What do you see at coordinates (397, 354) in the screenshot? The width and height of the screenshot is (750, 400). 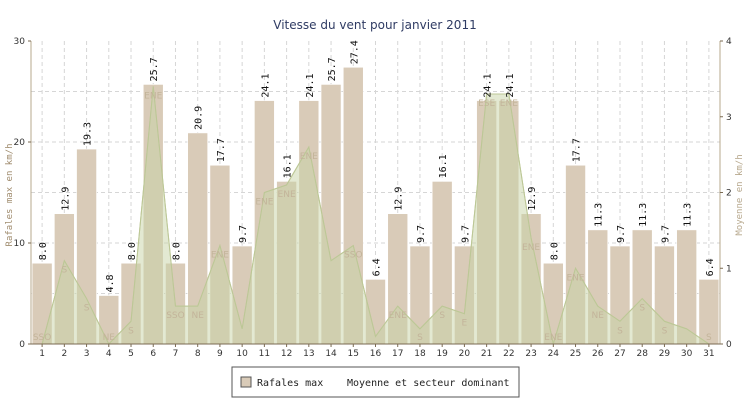 I see `x-tick-label: 17` at bounding box center [397, 354].